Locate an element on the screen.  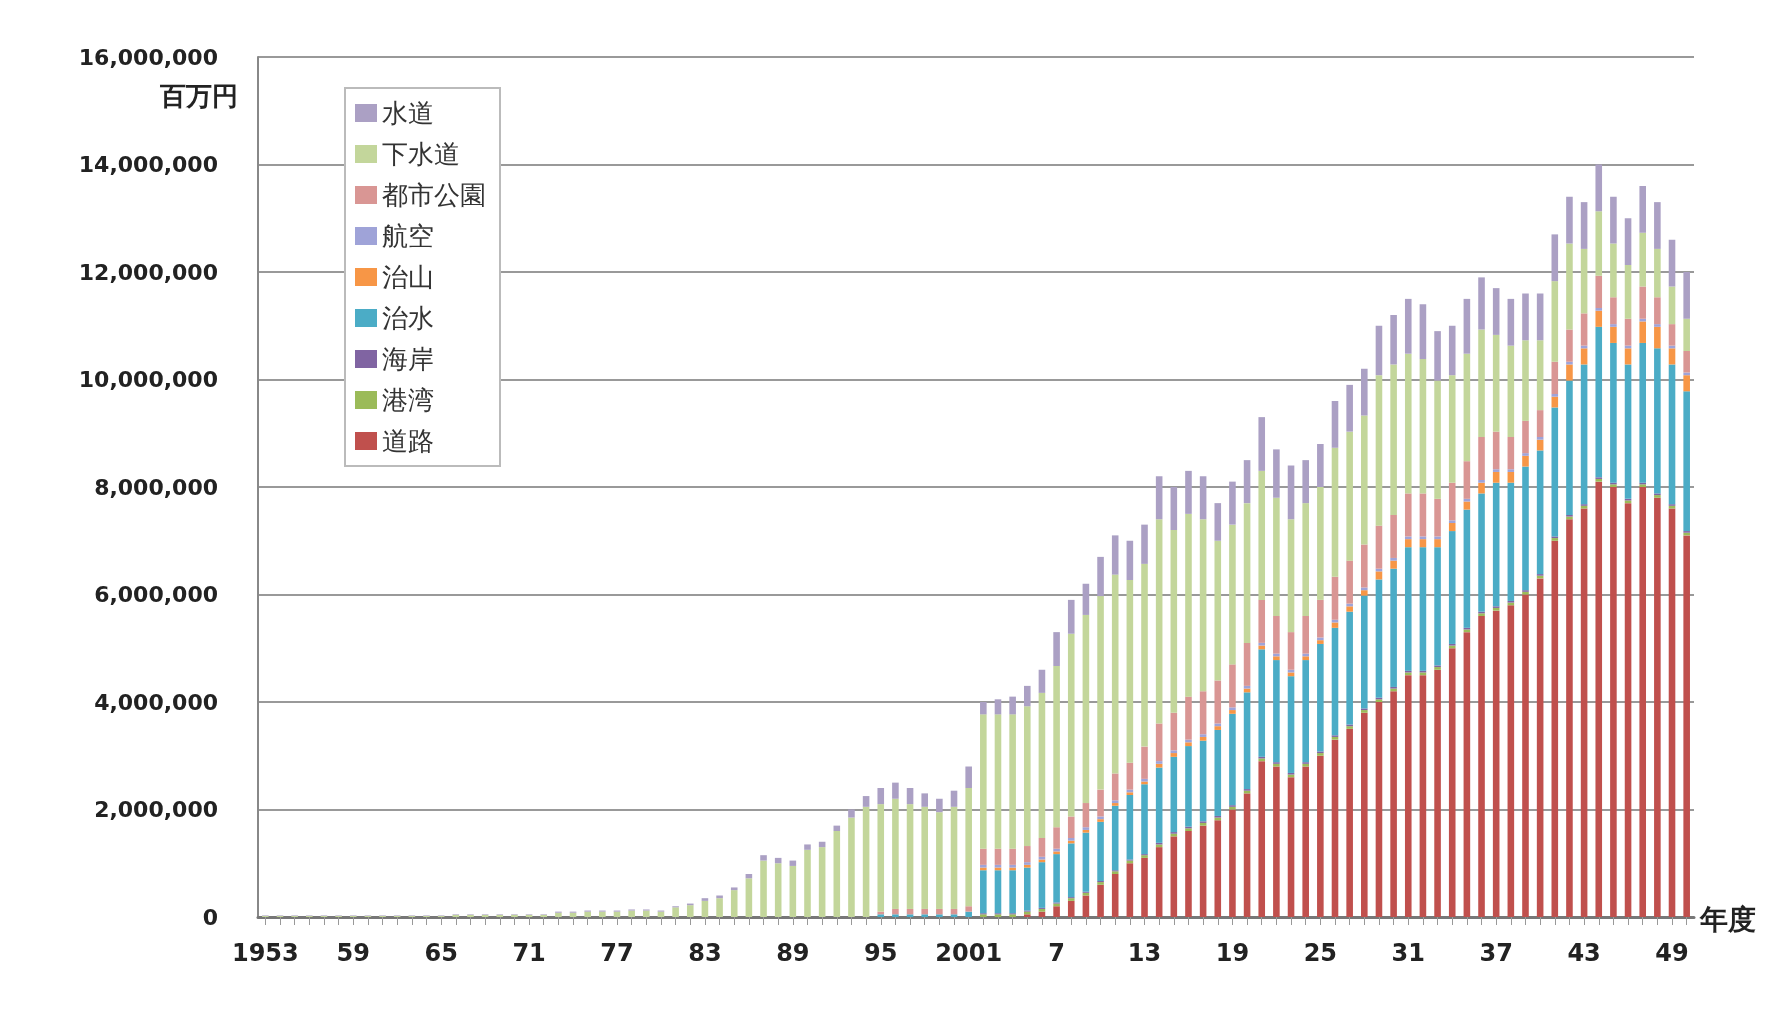
x-tick-label: 83 is located at coordinates (705, 953).